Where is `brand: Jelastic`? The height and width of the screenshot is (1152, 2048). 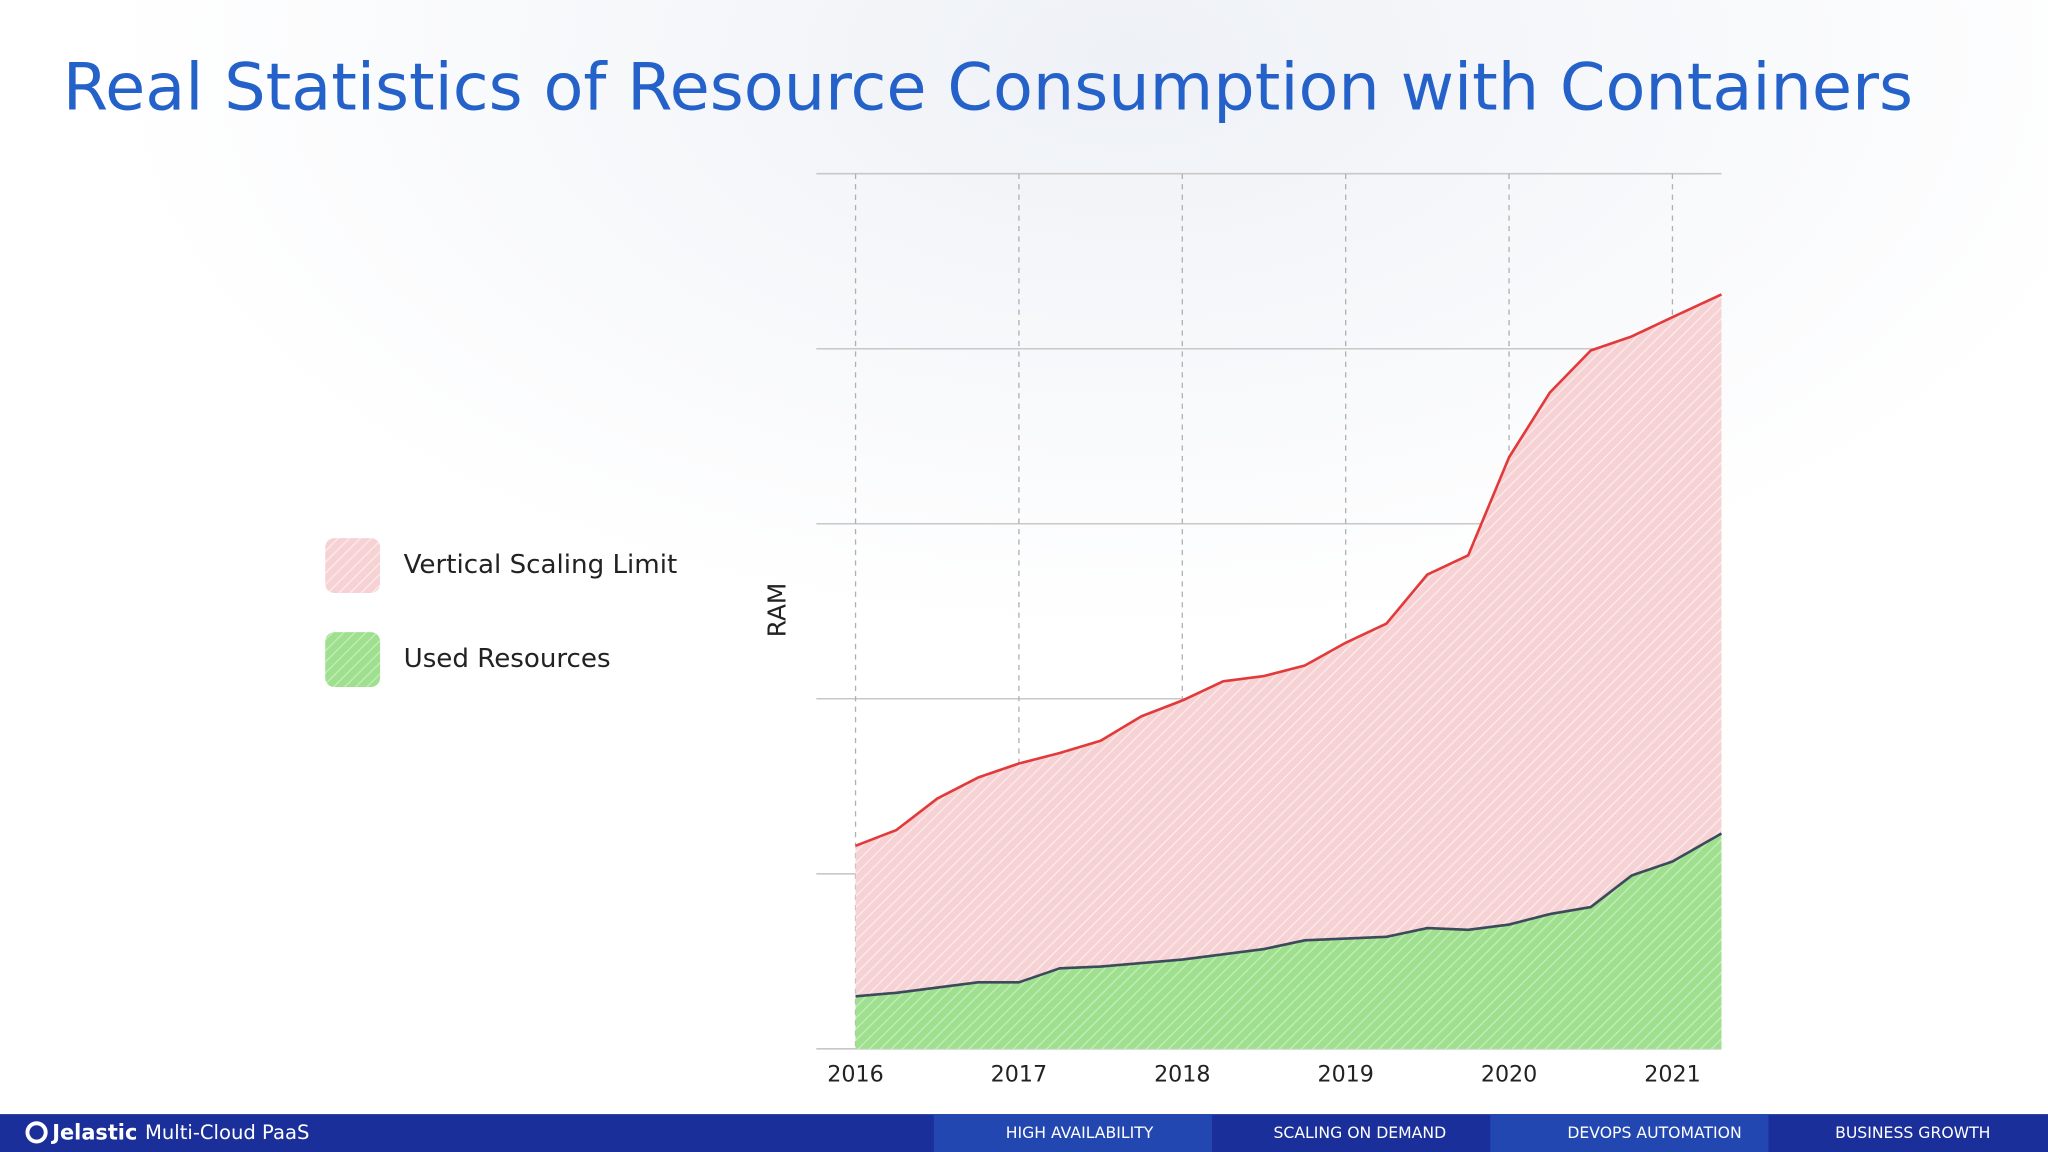
brand: Jelastic is located at coordinates (93, 1133).